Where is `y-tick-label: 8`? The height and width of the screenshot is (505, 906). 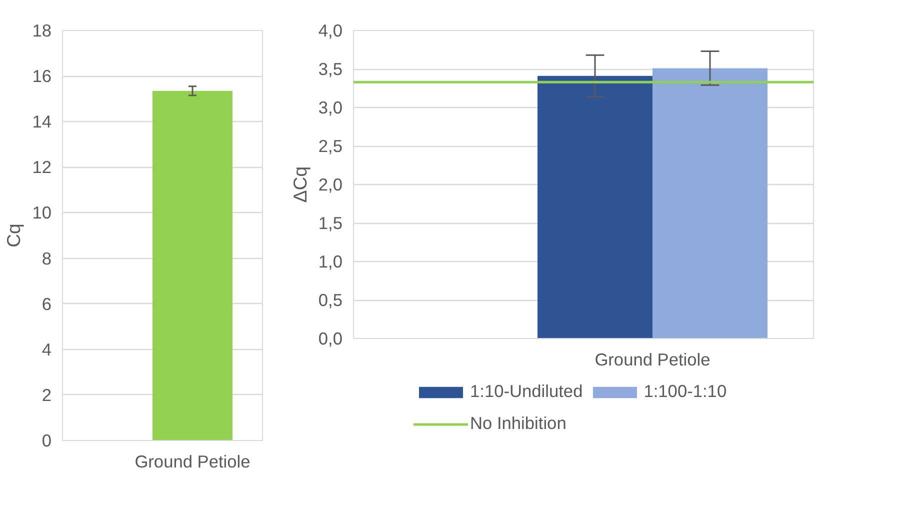
y-tick-label: 8 is located at coordinates (47, 258).